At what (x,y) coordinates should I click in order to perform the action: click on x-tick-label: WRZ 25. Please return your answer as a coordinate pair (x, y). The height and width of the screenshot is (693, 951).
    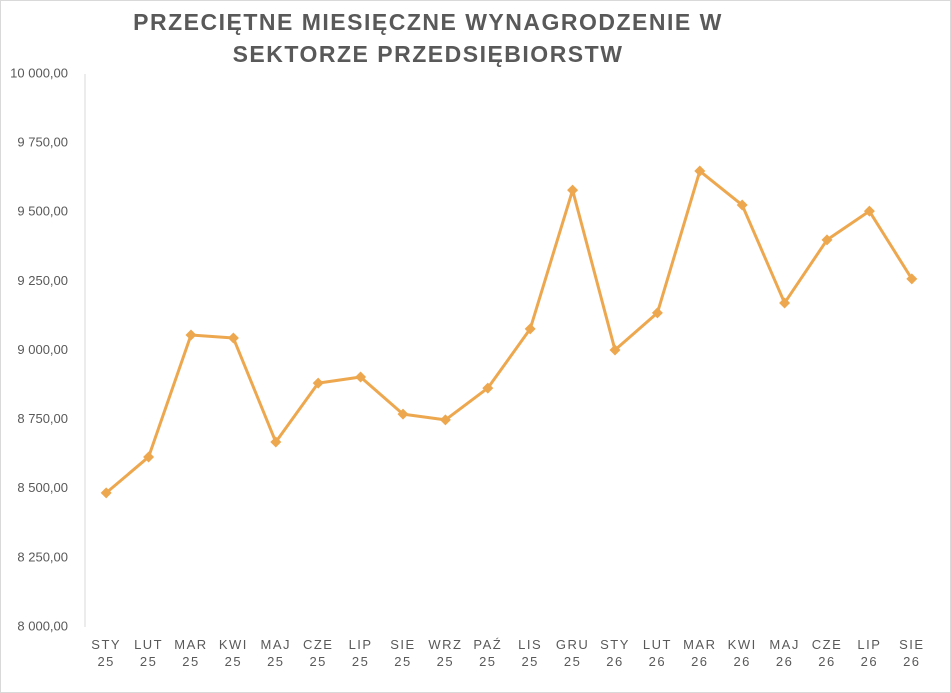
    Looking at the image, I should click on (445, 653).